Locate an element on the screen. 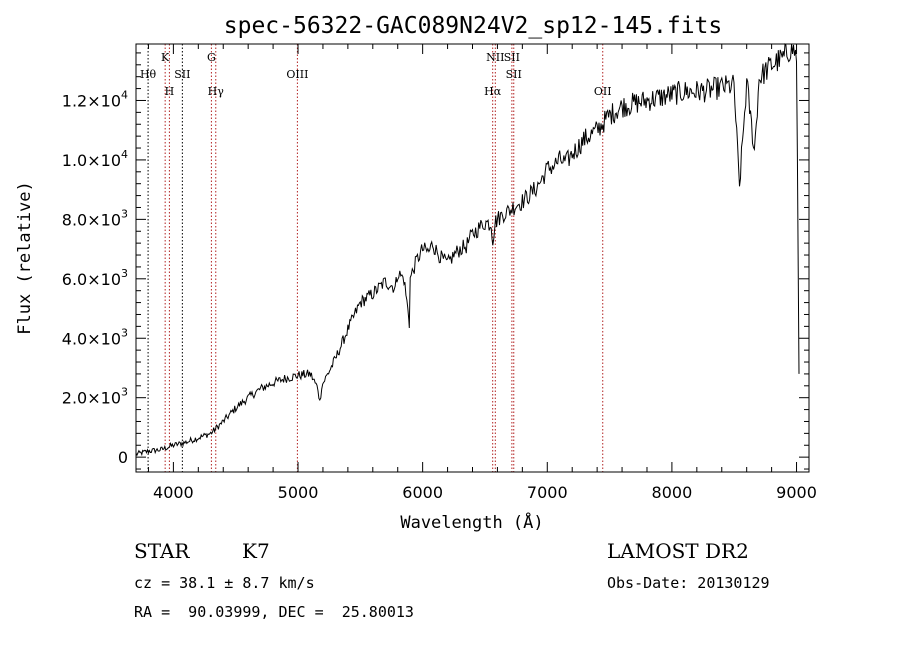 This screenshot has width=900, height=649. object-class: STAR is located at coordinates (162, 551).